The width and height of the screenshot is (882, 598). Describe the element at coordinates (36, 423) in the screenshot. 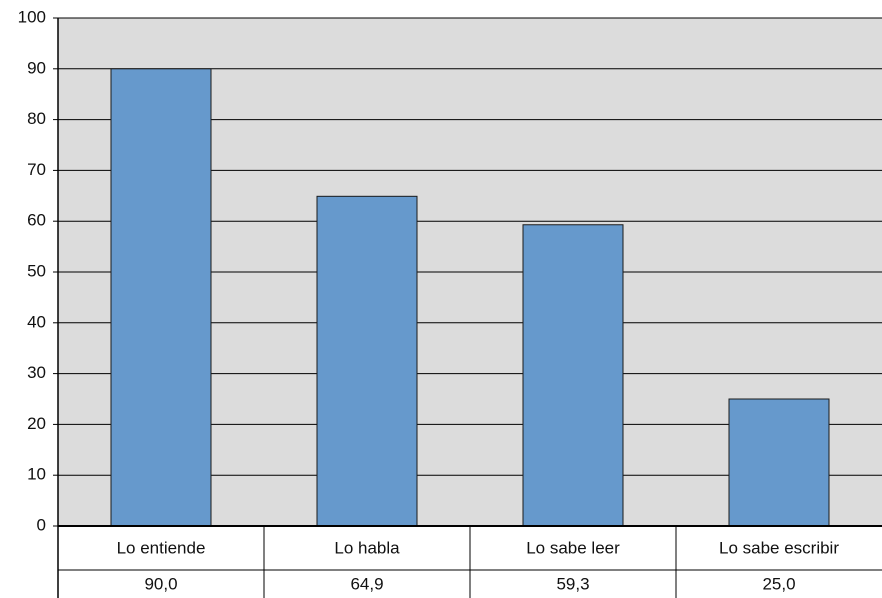

I see `y-tick-label: 20` at that location.